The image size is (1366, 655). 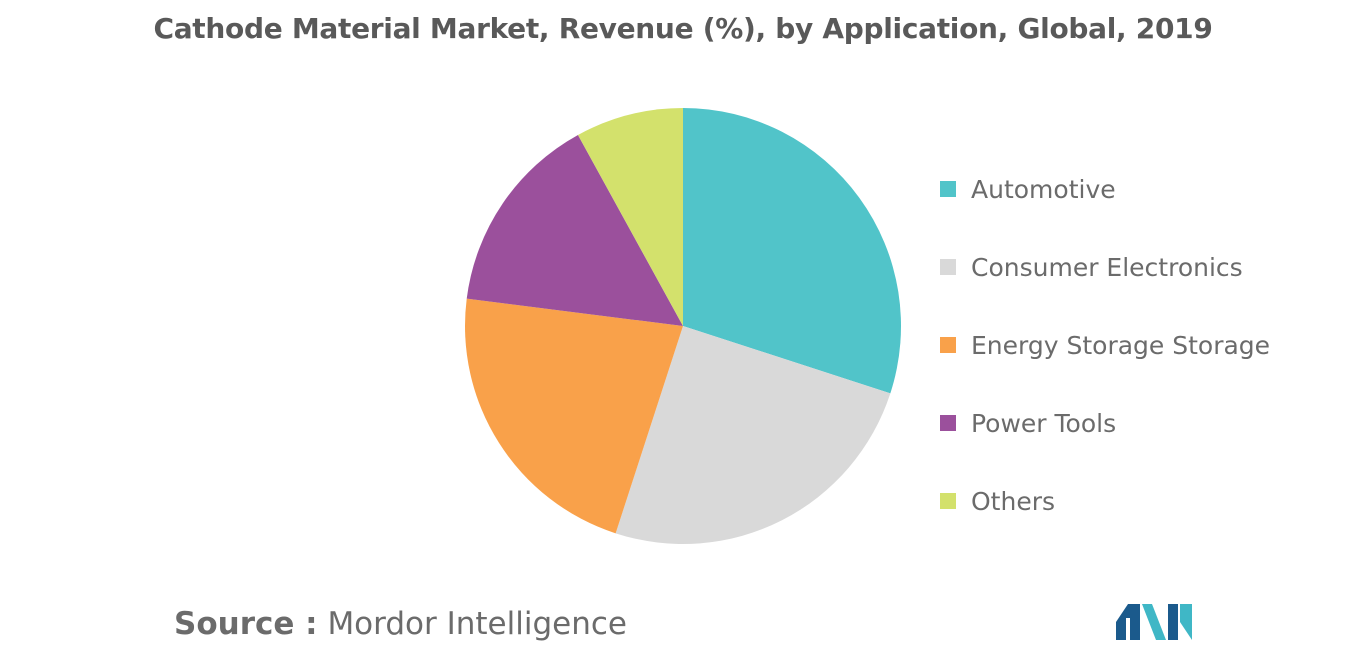 What do you see at coordinates (1154, 622) in the screenshot?
I see `mordor-intelligence-logo-icon` at bounding box center [1154, 622].